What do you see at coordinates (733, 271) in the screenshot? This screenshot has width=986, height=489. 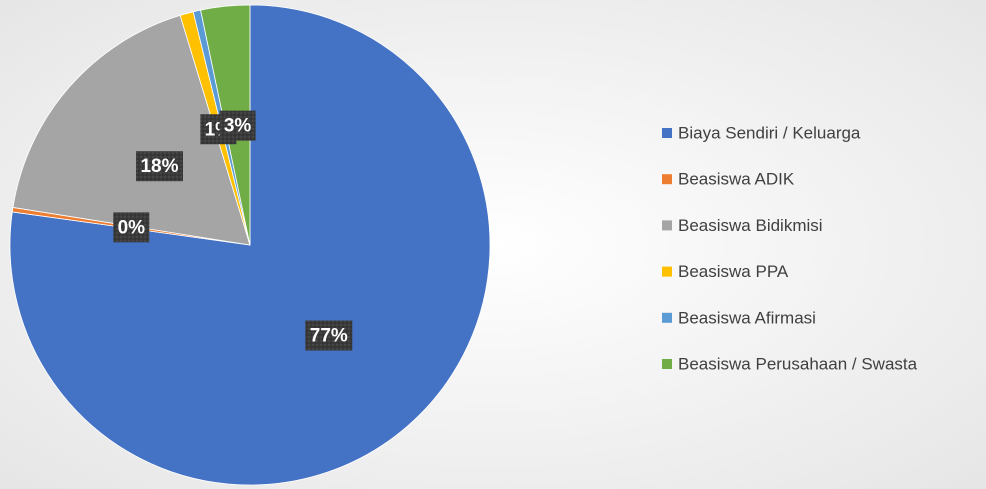 I see `legend-label: Beasiswa PPA` at bounding box center [733, 271].